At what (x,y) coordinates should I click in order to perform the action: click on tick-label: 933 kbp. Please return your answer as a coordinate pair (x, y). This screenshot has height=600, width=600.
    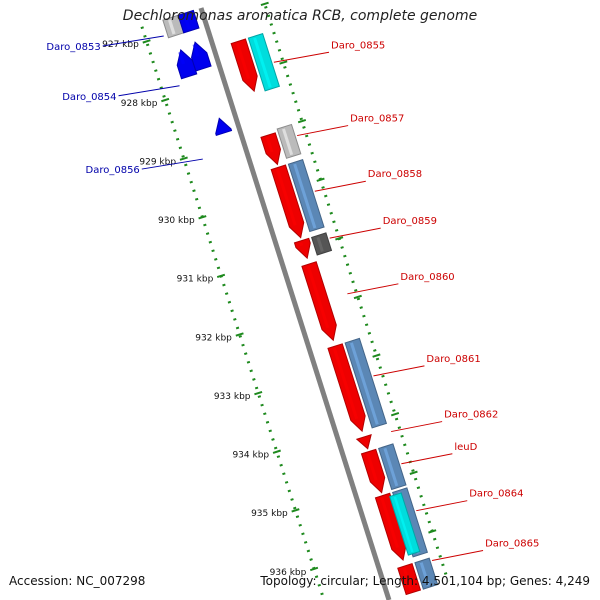
    Looking at the image, I should click on (232, 397).